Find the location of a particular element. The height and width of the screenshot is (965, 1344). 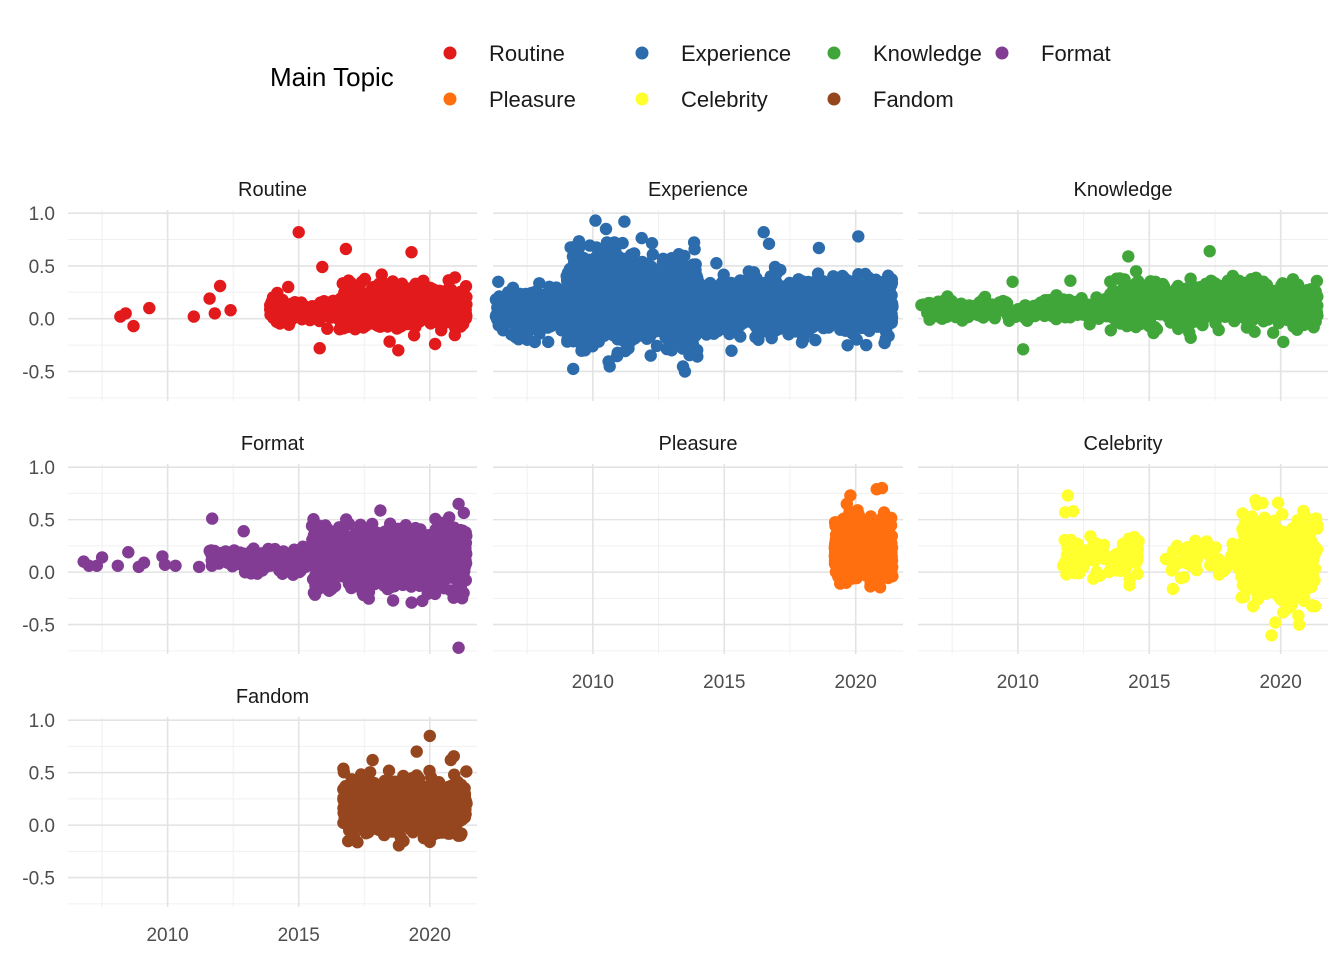

points-format is located at coordinates (275, 576).